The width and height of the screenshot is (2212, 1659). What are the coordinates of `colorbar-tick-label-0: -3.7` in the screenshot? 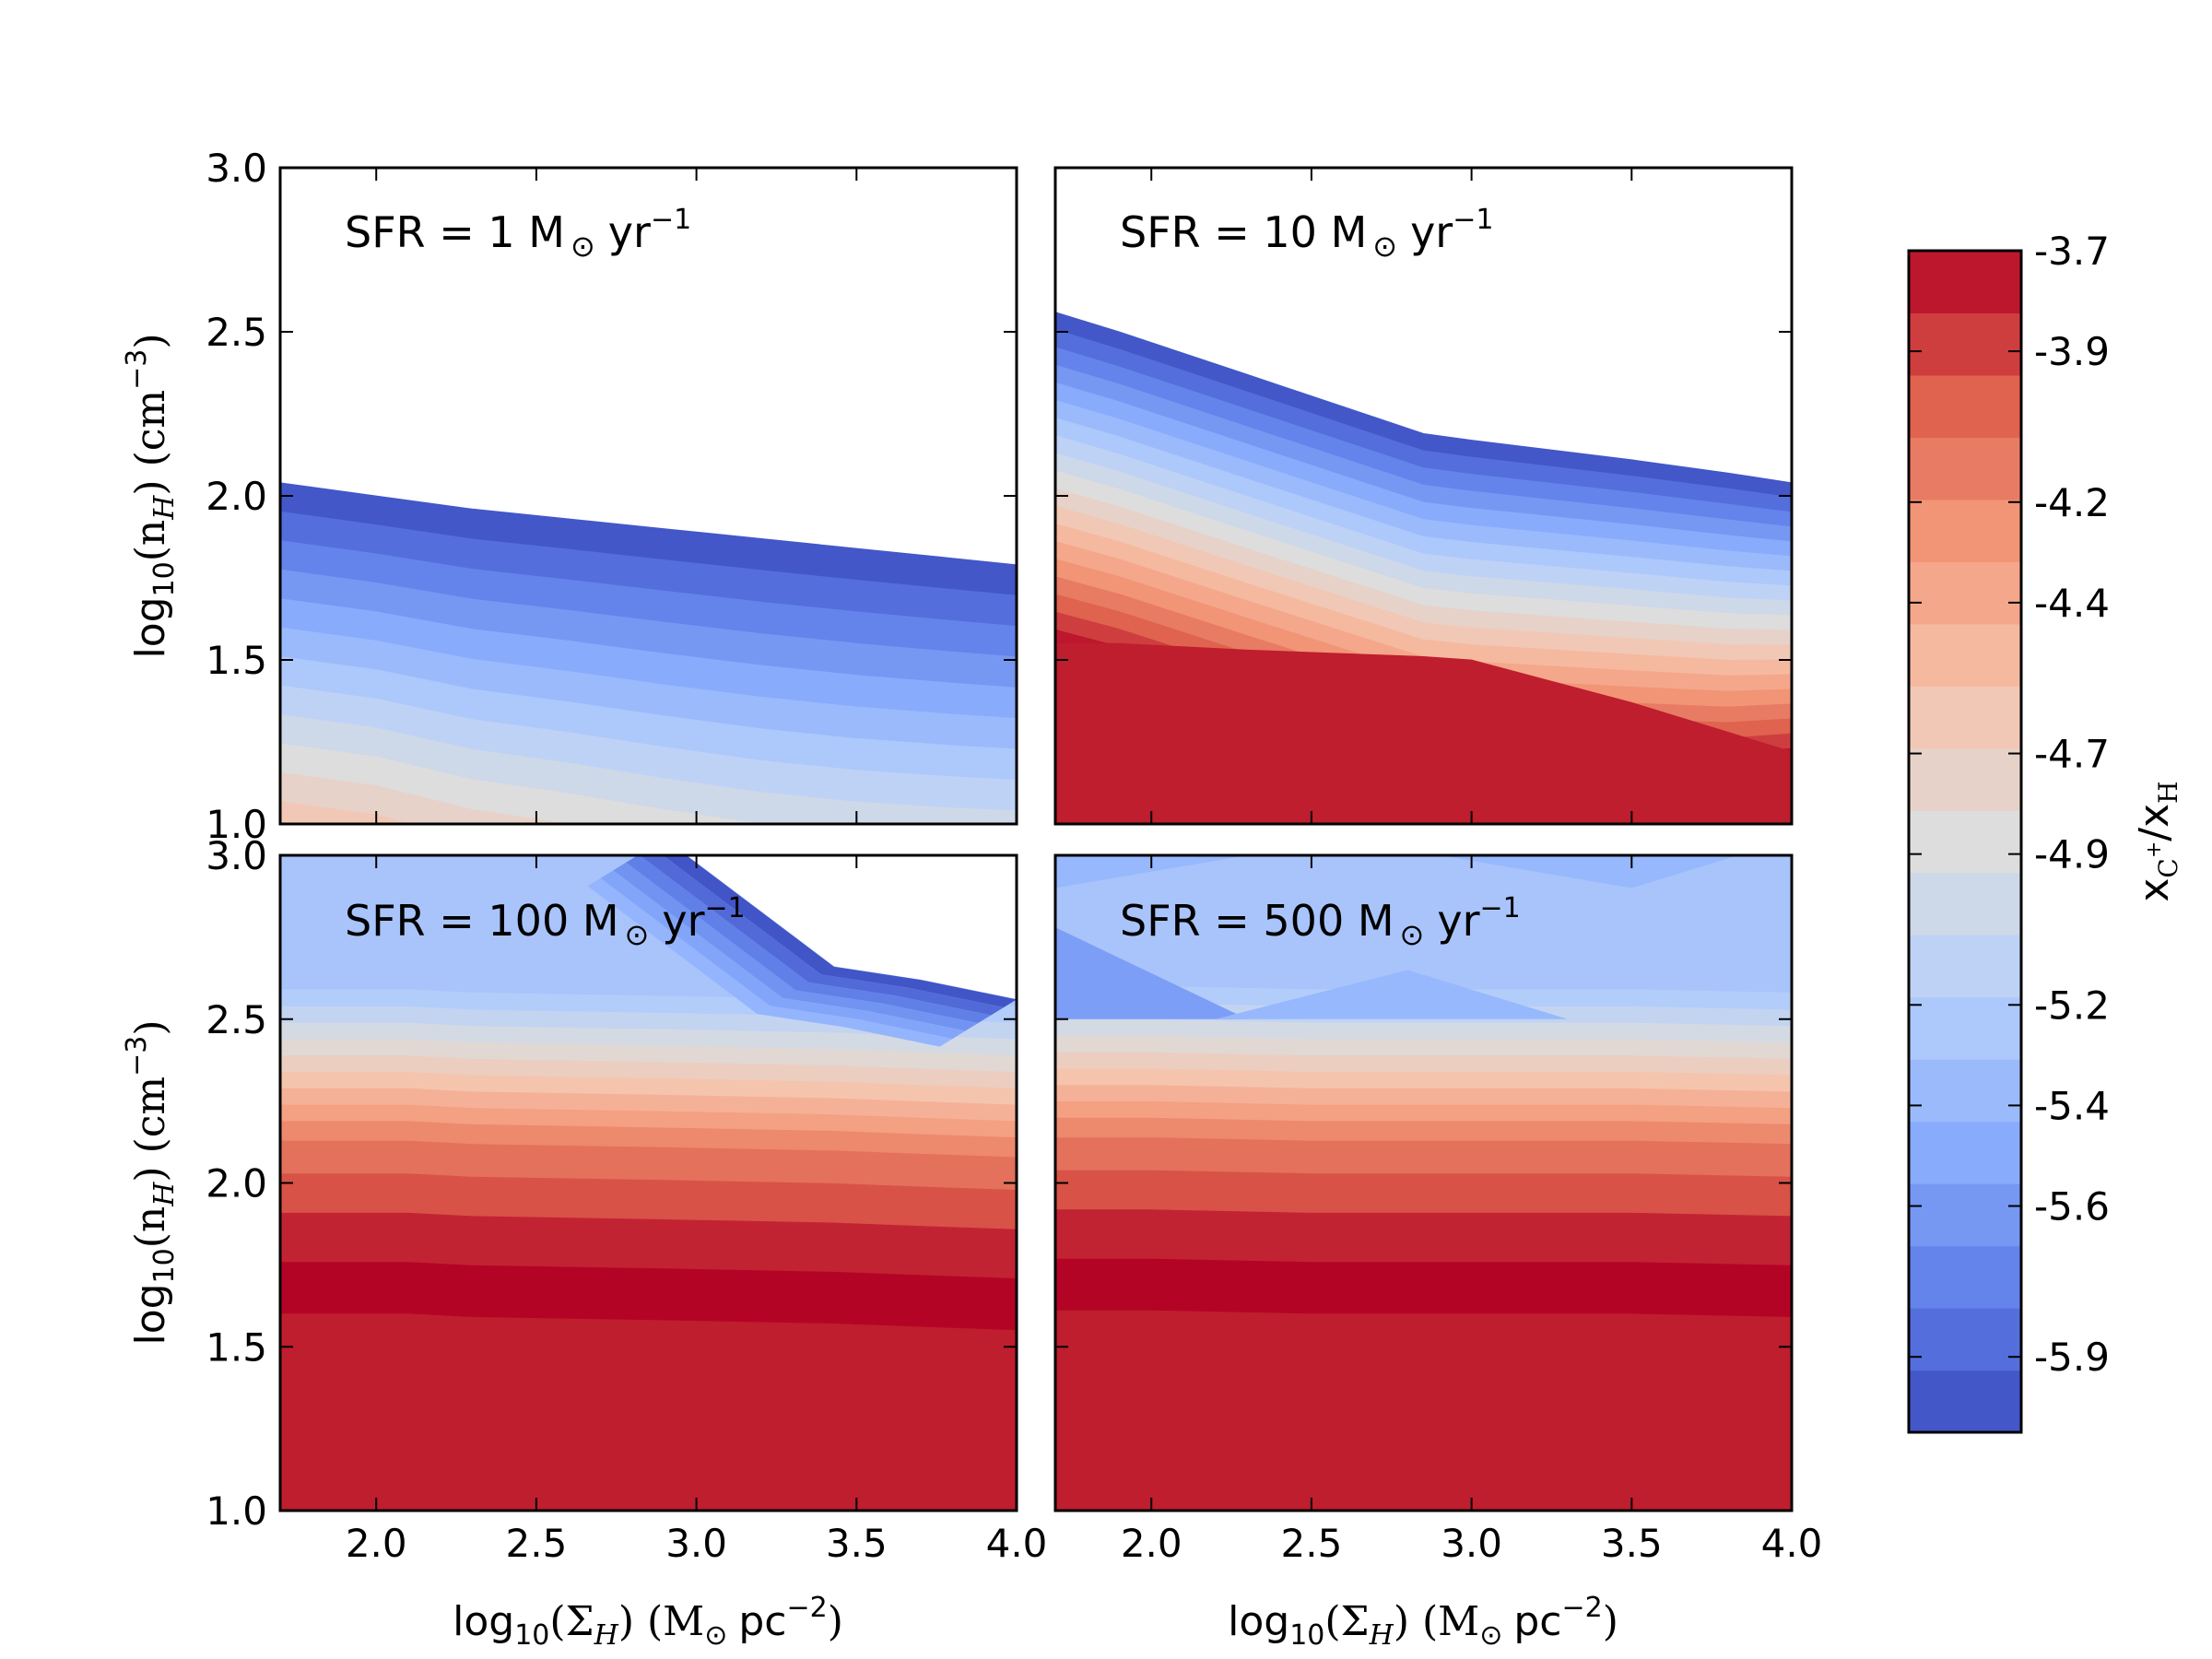 It's located at (2072, 251).